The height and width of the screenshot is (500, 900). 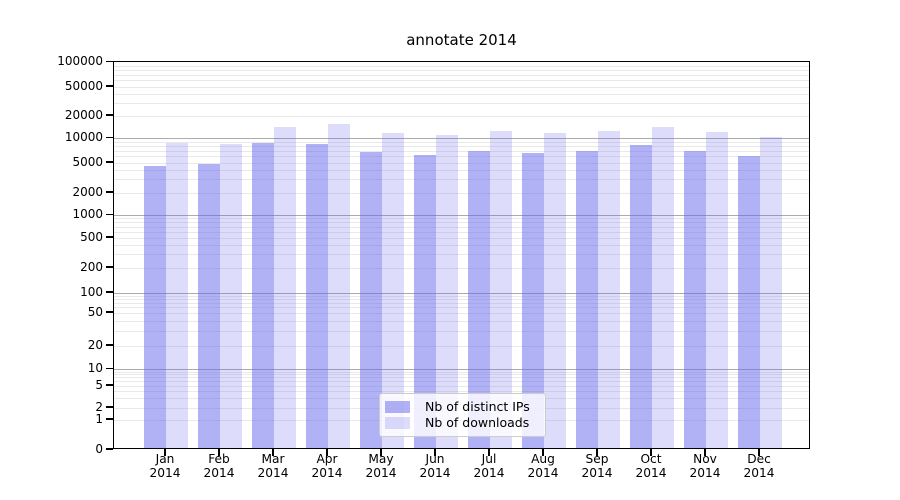 I want to click on y-tick-label: 5000, so click(x=87, y=161).